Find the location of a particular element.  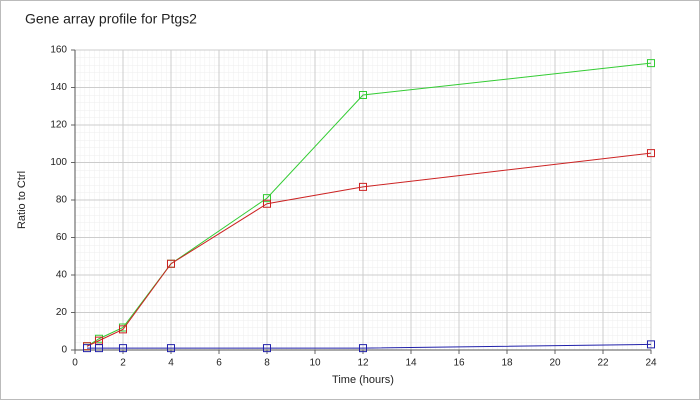

x-tick-label: 22 is located at coordinates (603, 363).